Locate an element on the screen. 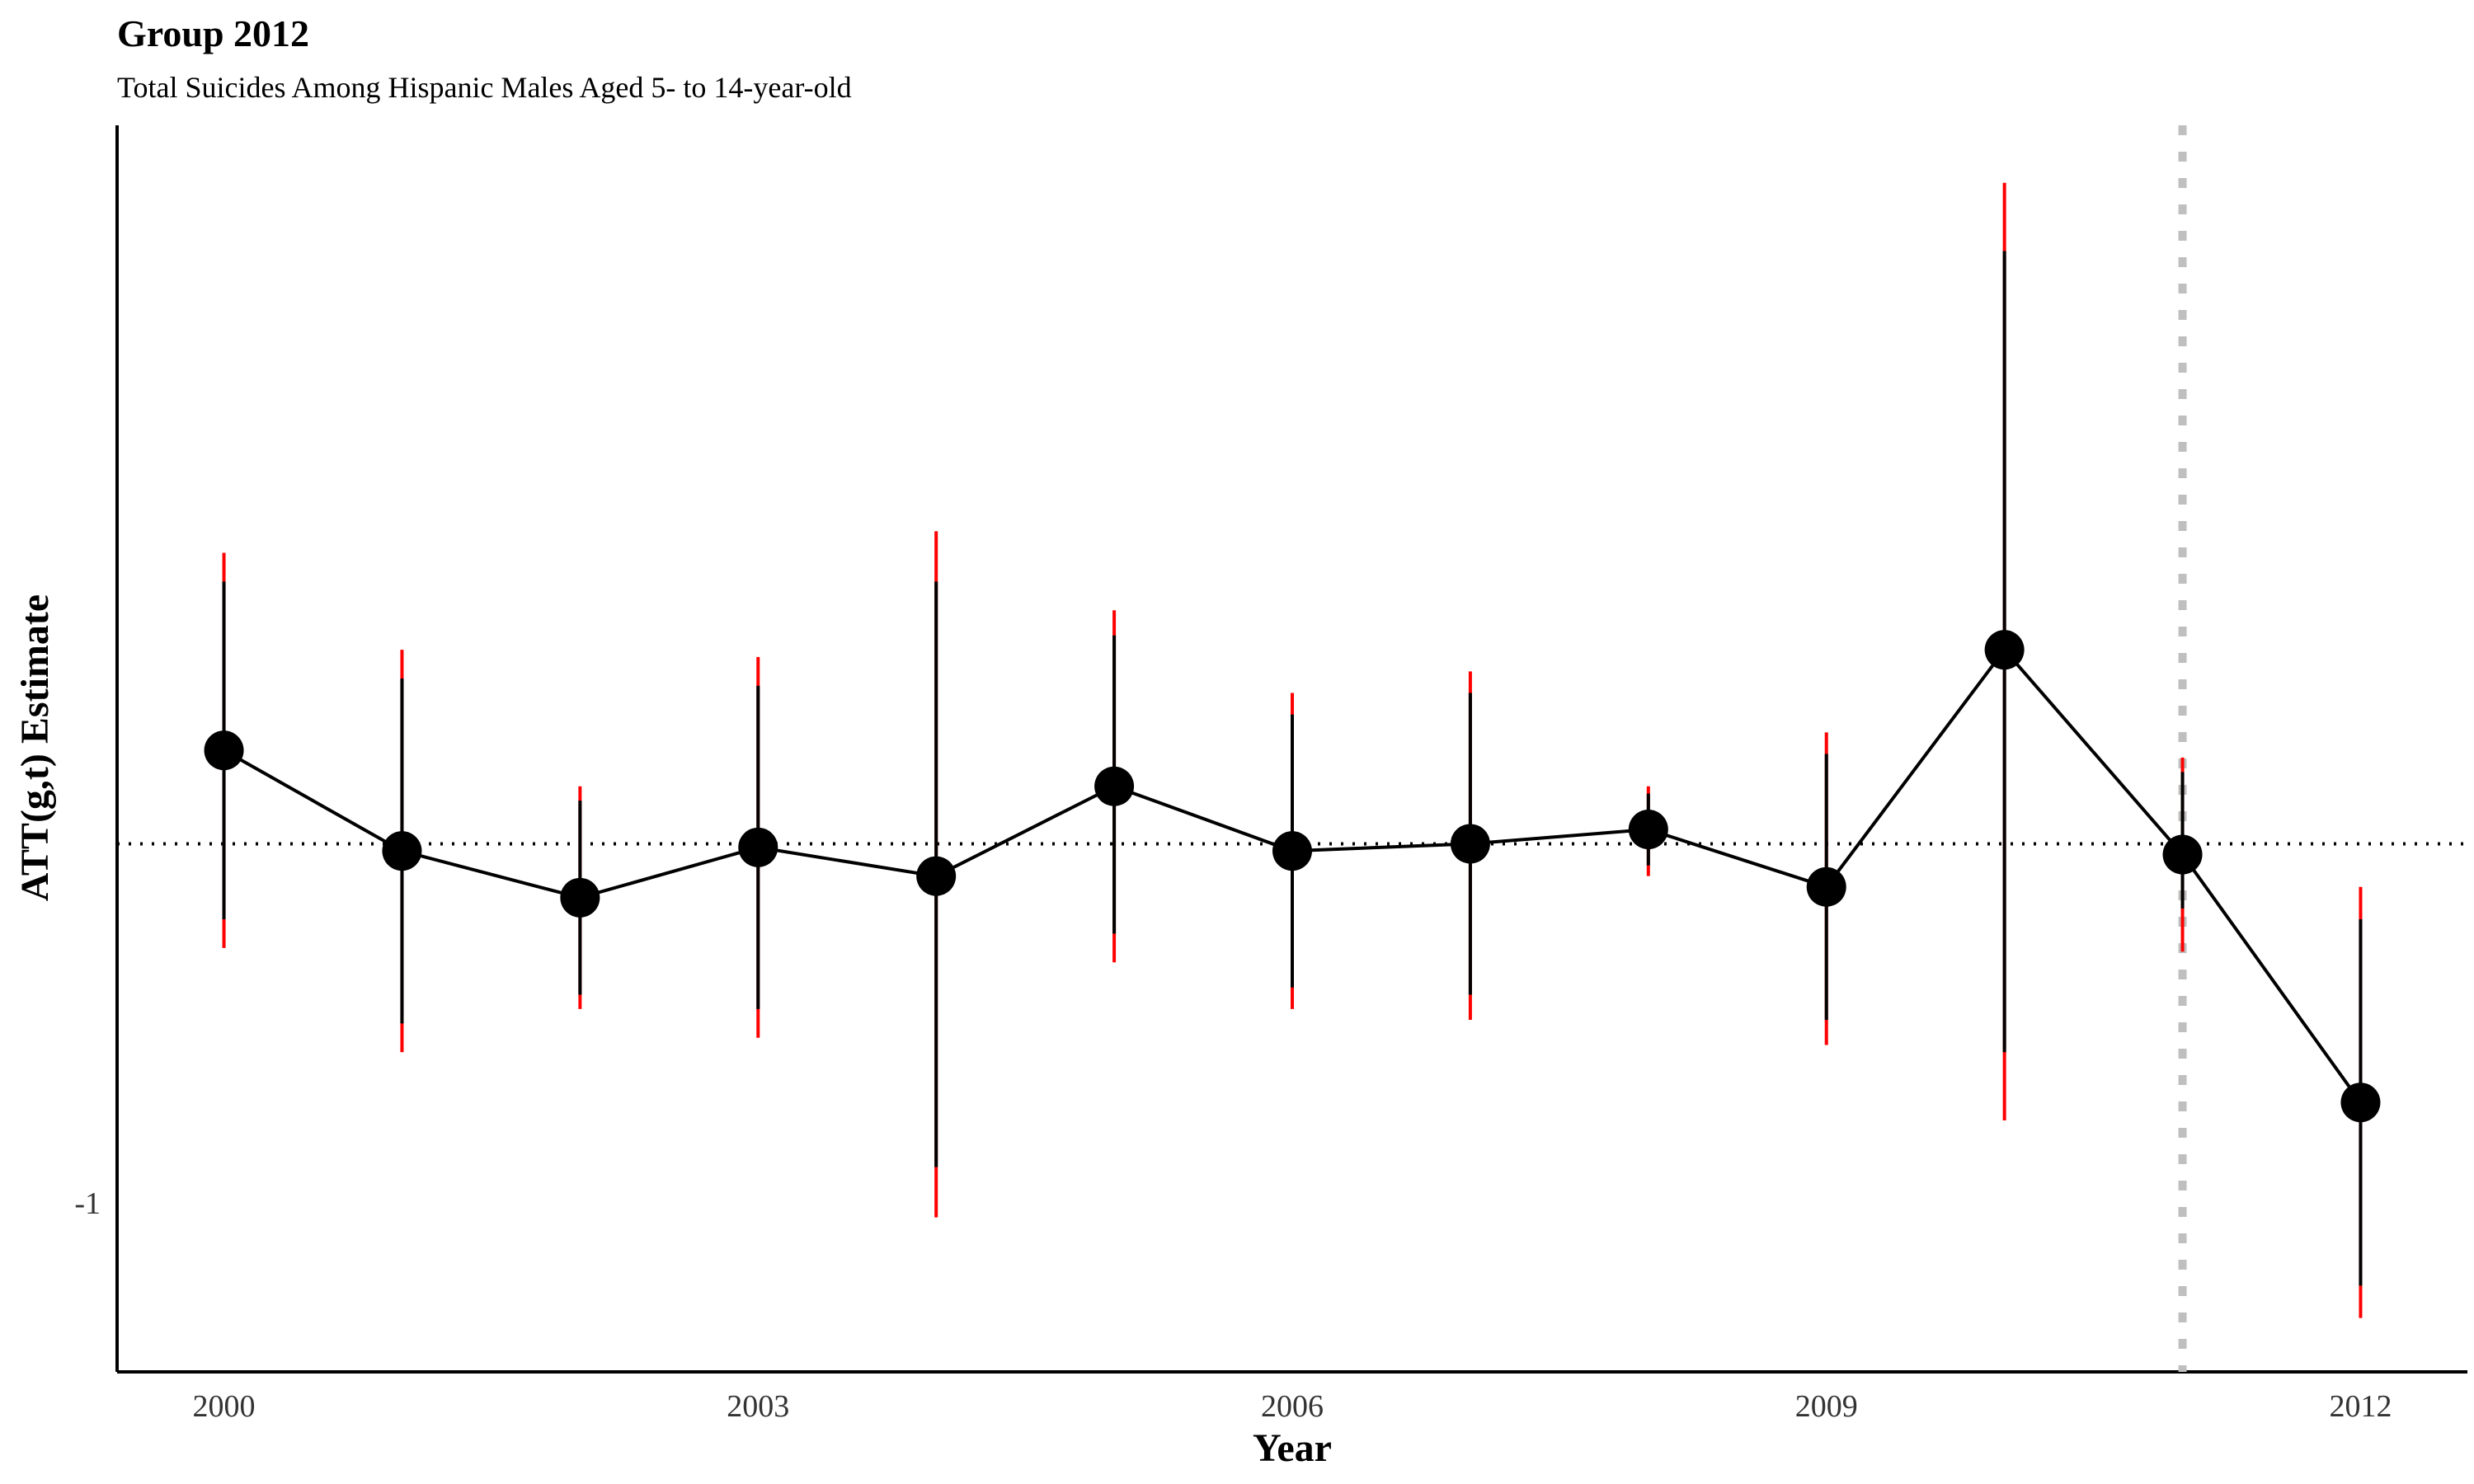 The width and height of the screenshot is (2474, 1484). chart-title: Group 2012 is located at coordinates (213, 33).